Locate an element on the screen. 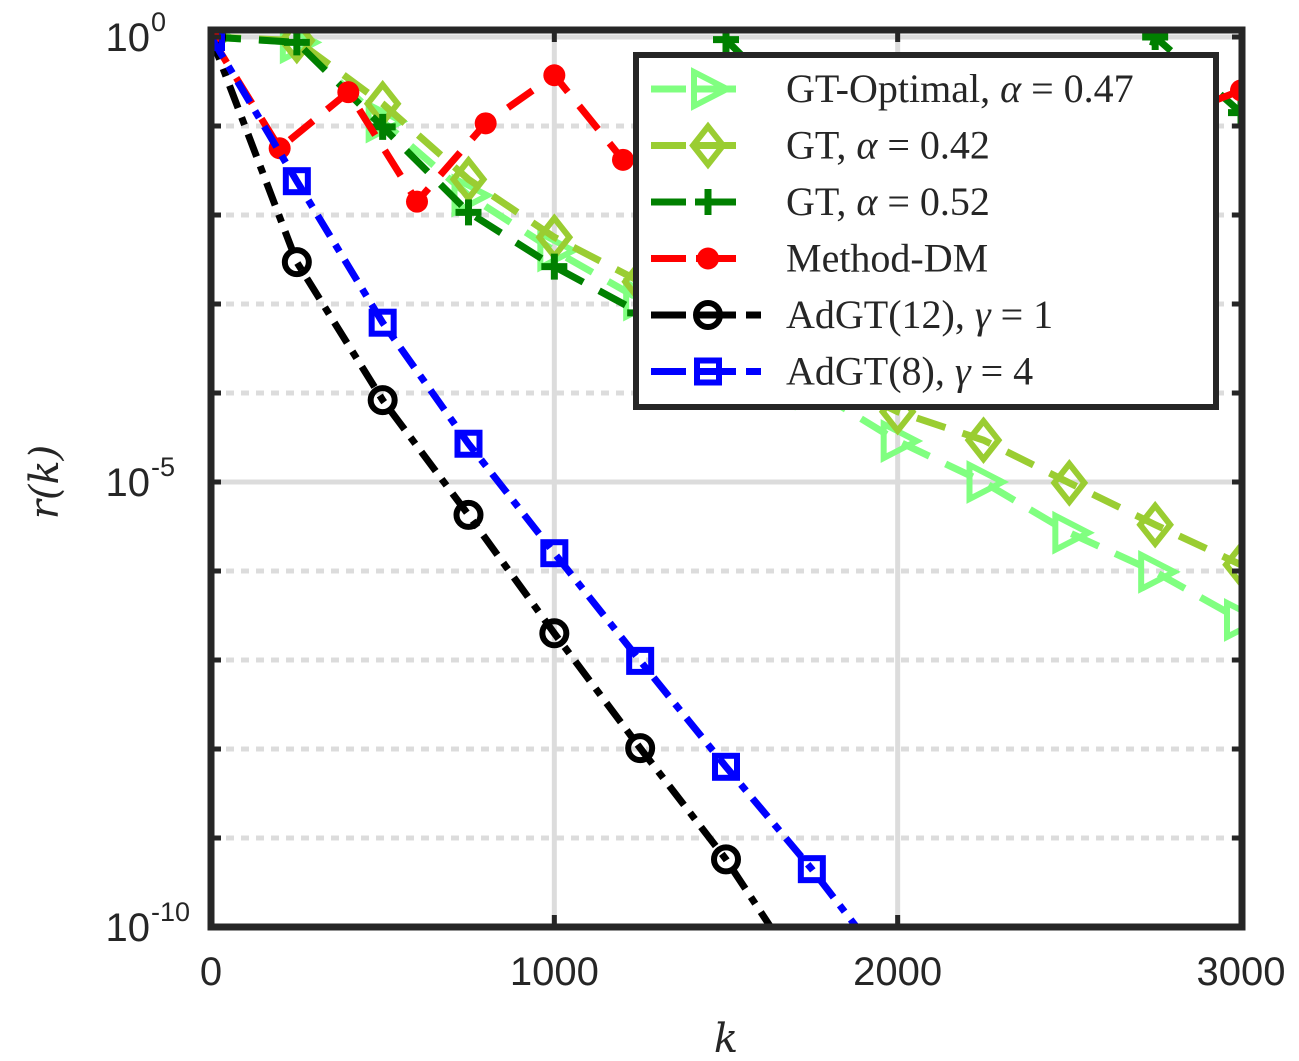 The width and height of the screenshot is (1299, 1061). x-tick-label: 2000 is located at coordinates (897, 972).